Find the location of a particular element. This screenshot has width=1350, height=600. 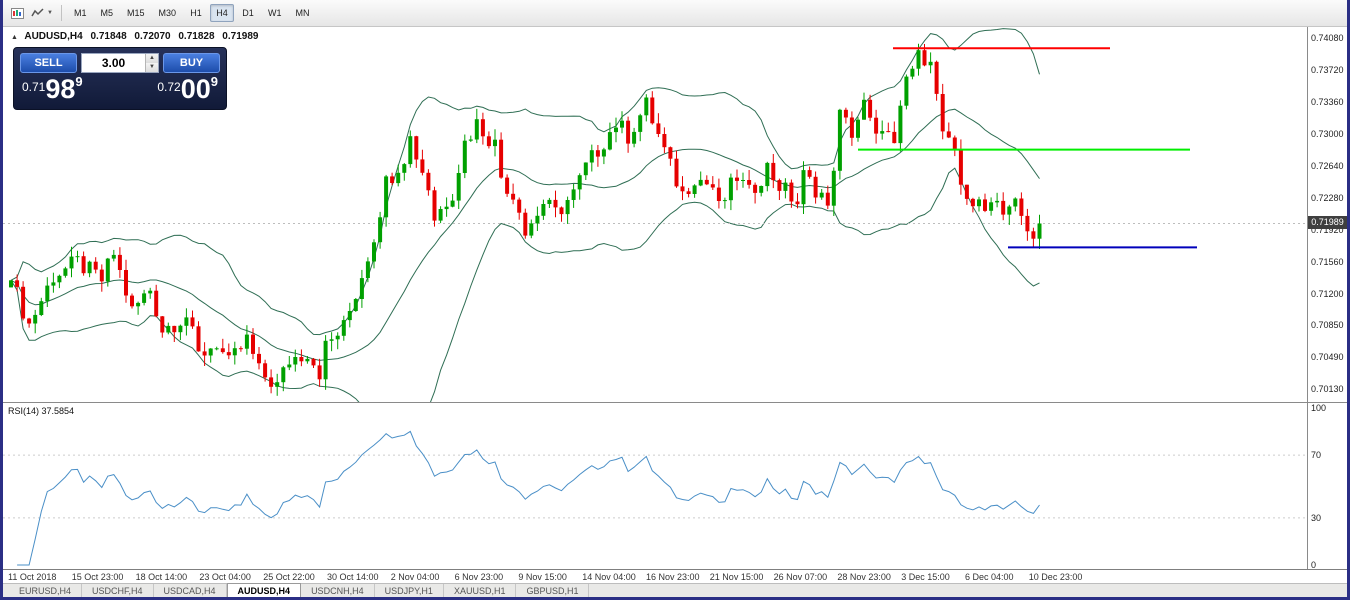

time-axis-label: 21 Nov 15:00 is located at coordinates (736, 577).